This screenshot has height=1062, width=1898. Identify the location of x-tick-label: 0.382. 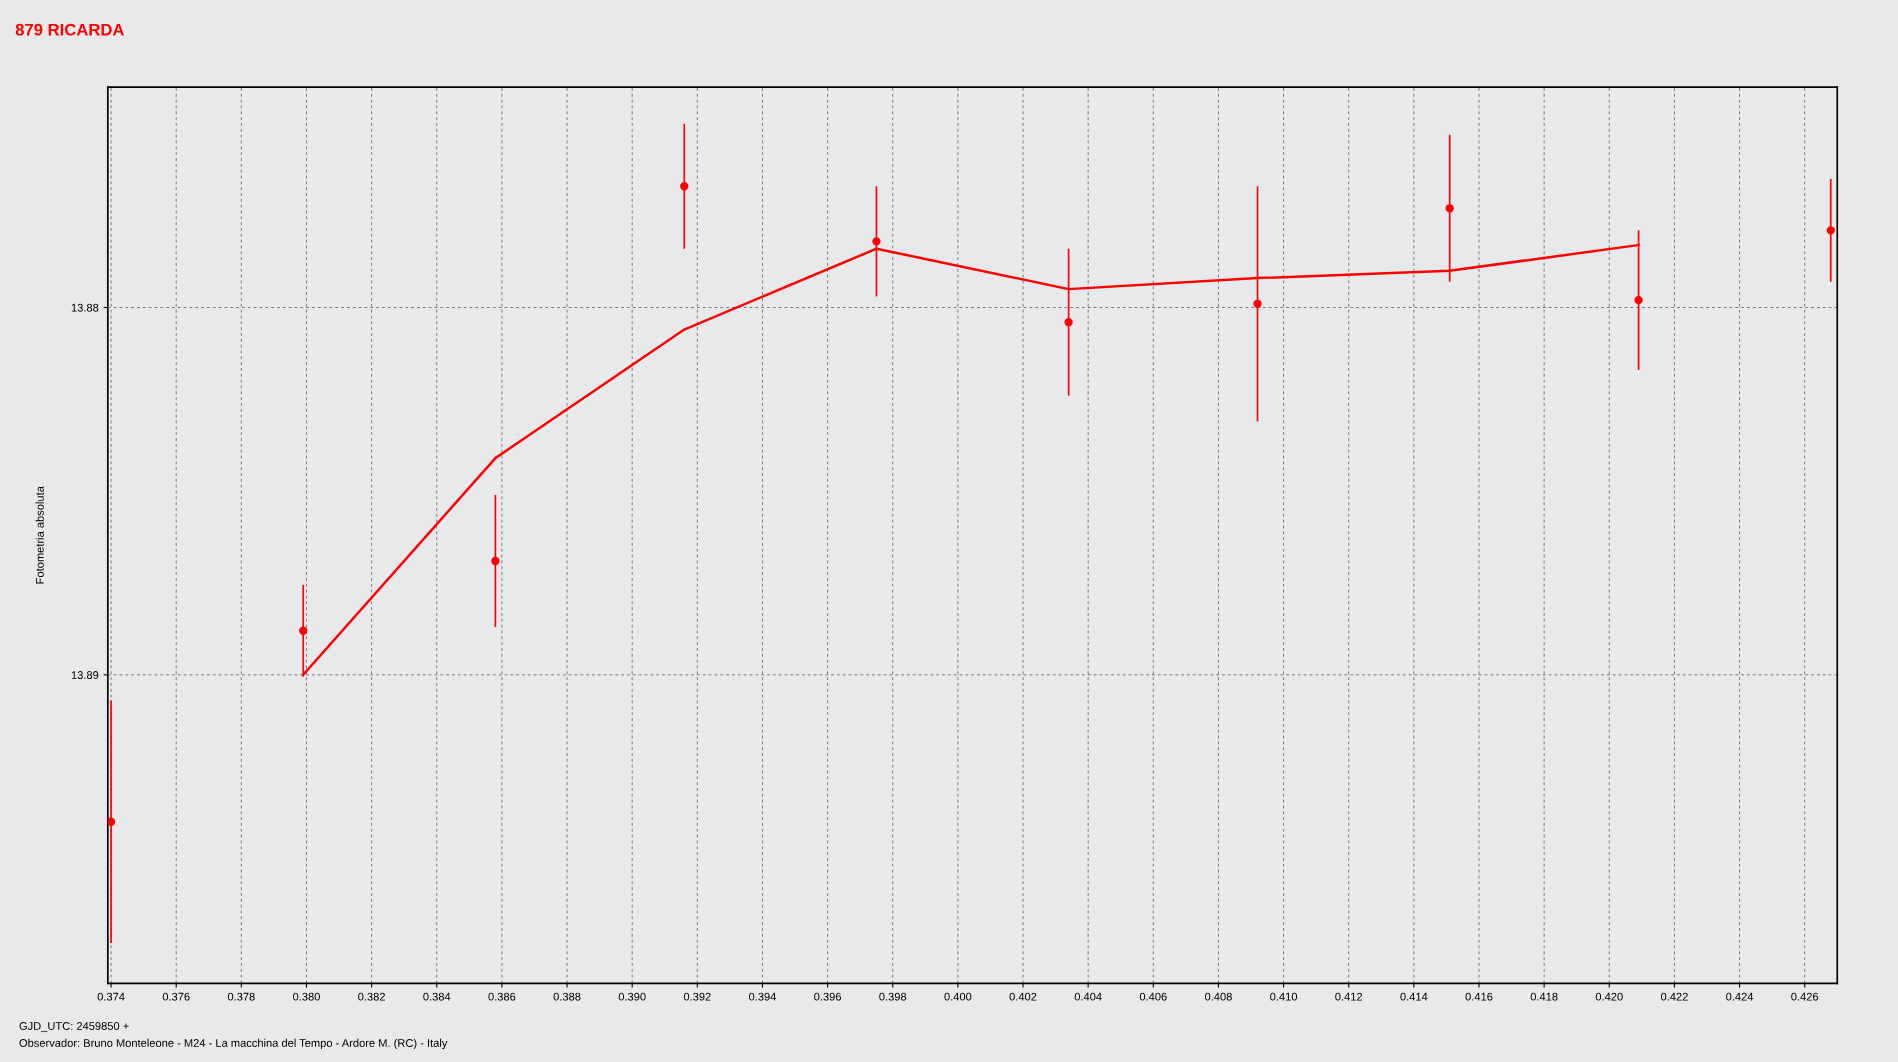
(371, 996).